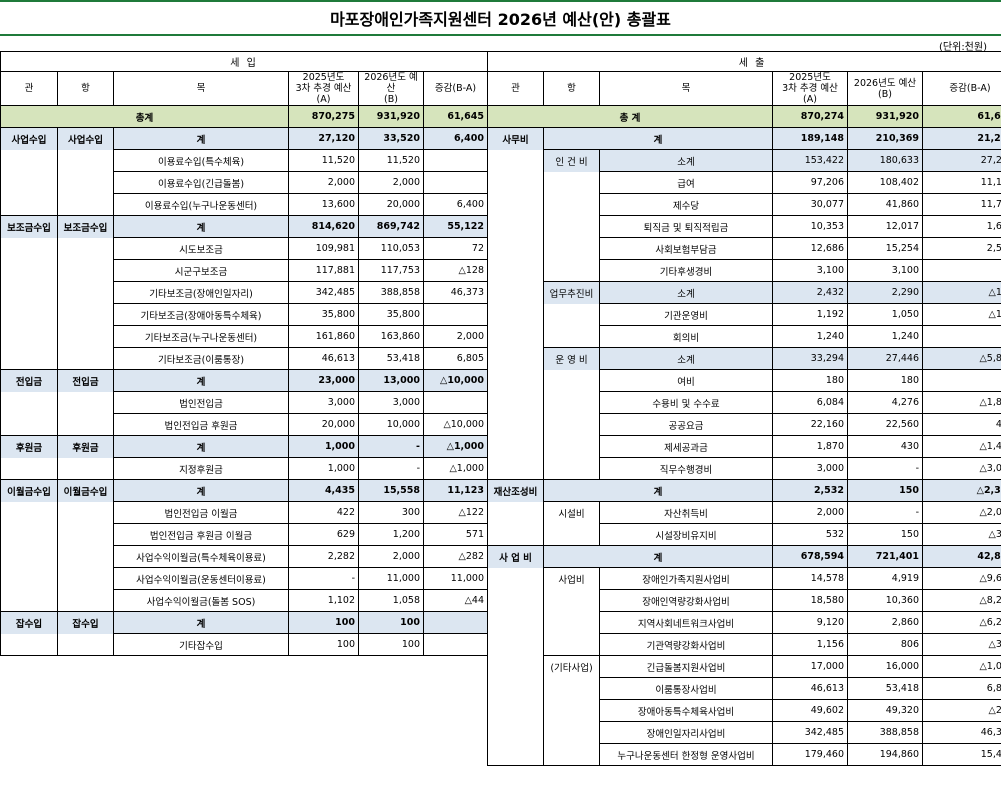  I want to click on row-mok: 기타보조금(장애아동특수체육), so click(201, 314).